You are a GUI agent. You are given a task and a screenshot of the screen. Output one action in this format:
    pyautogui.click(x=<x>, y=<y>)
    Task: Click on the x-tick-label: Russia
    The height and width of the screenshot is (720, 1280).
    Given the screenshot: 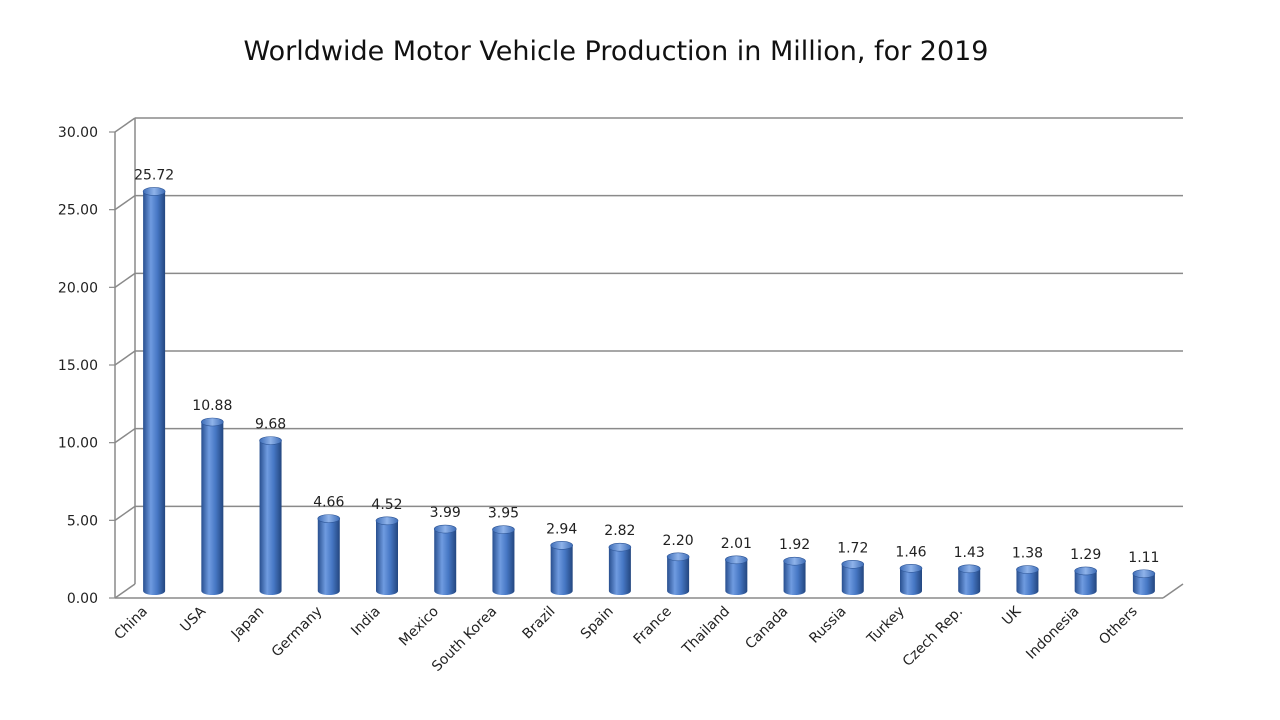 What is the action you would take?
    pyautogui.click(x=827, y=625)
    